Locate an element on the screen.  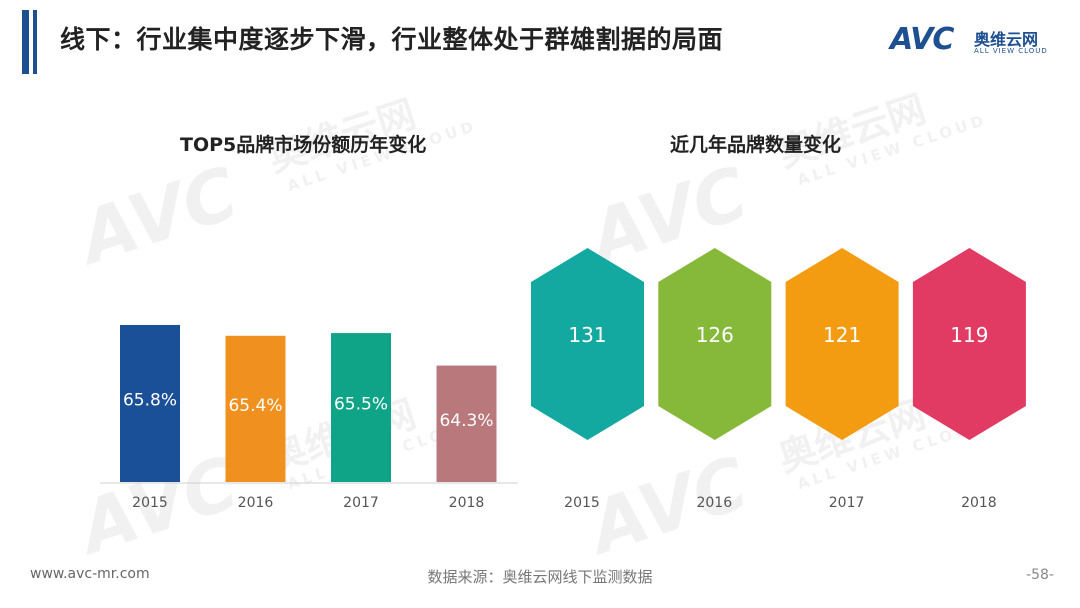
x-tick-label-2016: 2016 is located at coordinates (256, 503).